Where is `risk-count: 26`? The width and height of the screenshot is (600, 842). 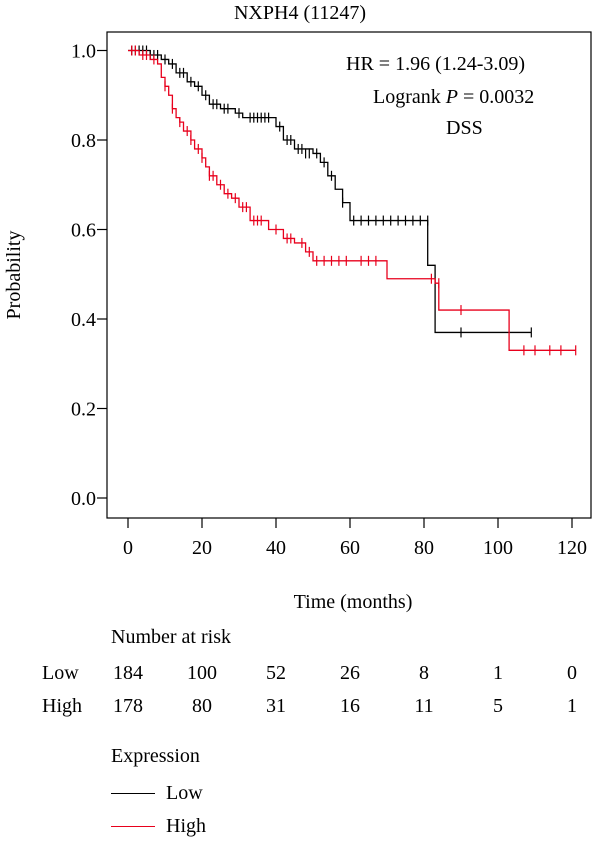
risk-count: 26 is located at coordinates (350, 673).